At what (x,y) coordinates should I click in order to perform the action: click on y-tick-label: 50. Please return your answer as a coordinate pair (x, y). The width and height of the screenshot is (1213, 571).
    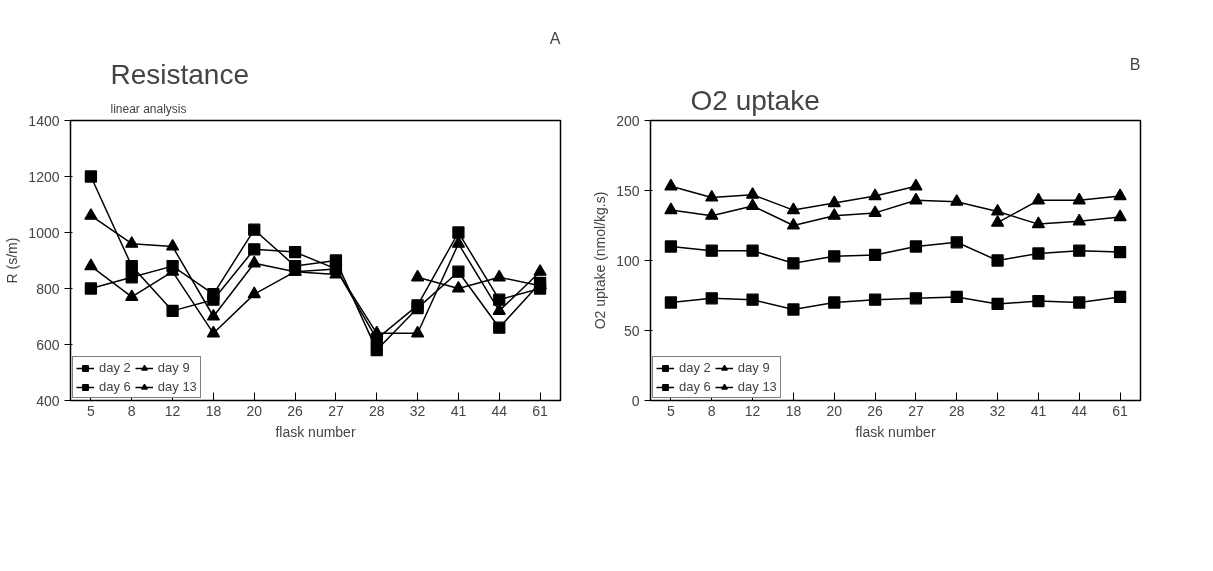
    Looking at the image, I should click on (631, 330).